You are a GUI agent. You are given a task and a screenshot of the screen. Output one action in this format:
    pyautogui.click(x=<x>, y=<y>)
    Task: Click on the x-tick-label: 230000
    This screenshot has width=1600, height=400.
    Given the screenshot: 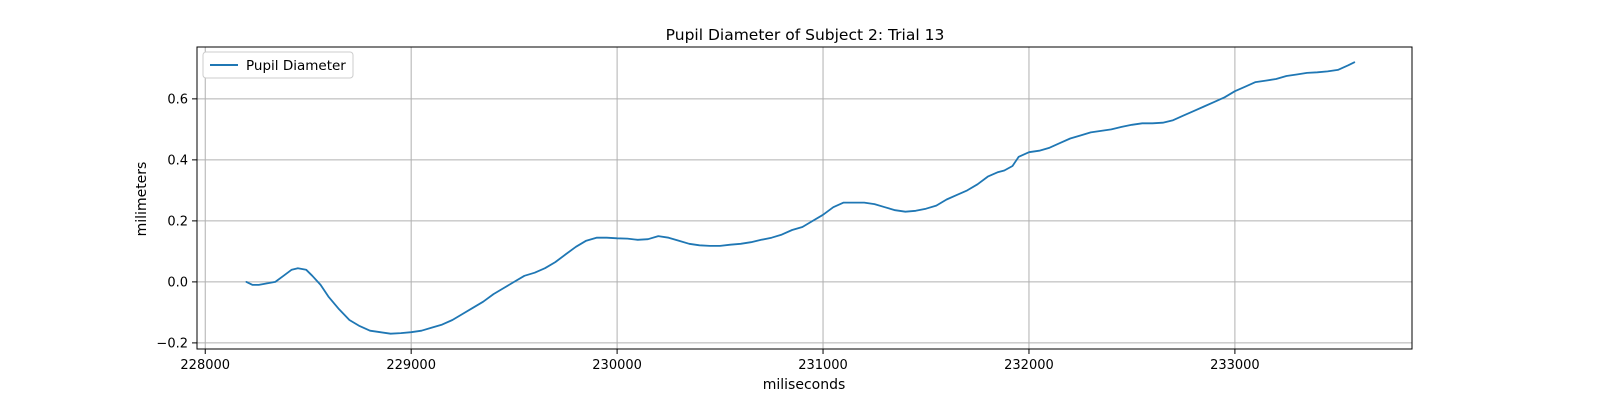 What is the action you would take?
    pyautogui.click(x=617, y=365)
    